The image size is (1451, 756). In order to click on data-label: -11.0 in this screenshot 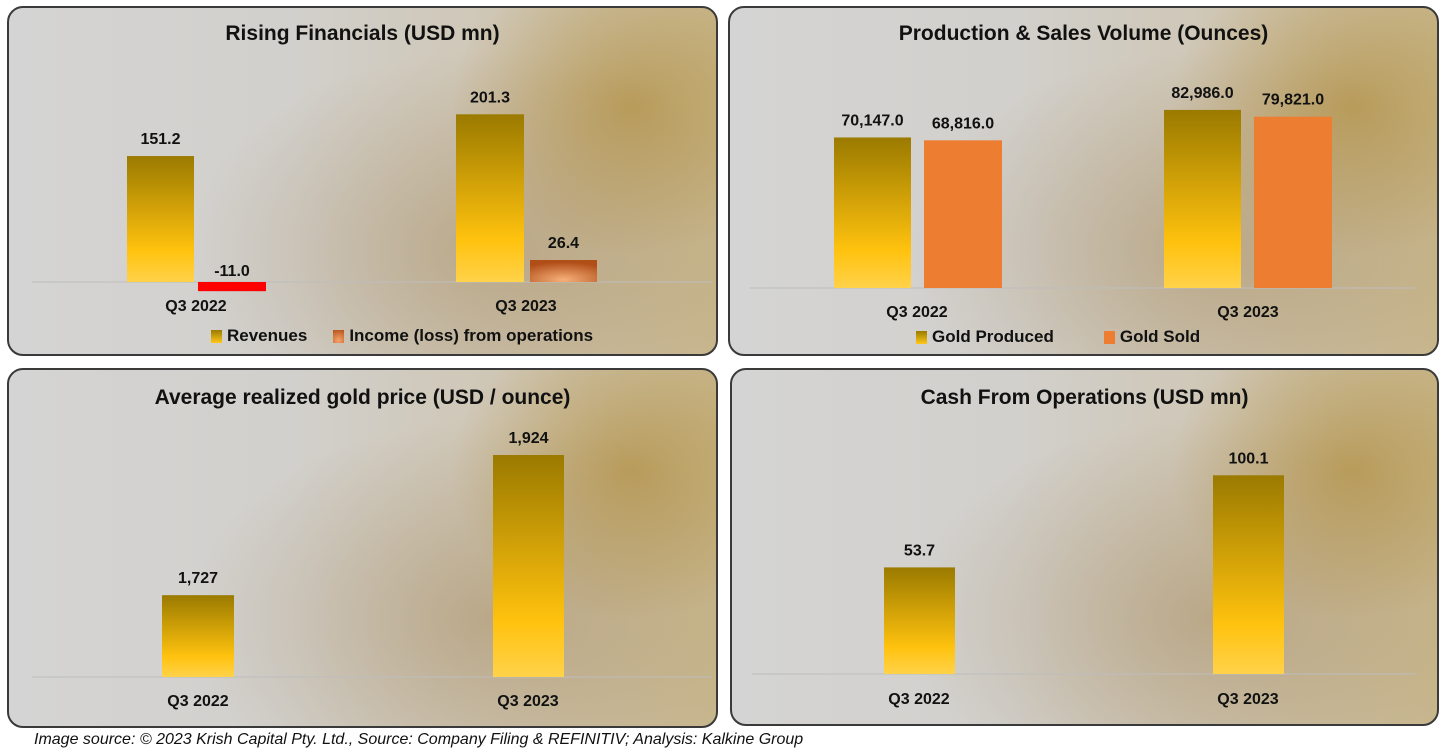, I will do `click(232, 271)`.